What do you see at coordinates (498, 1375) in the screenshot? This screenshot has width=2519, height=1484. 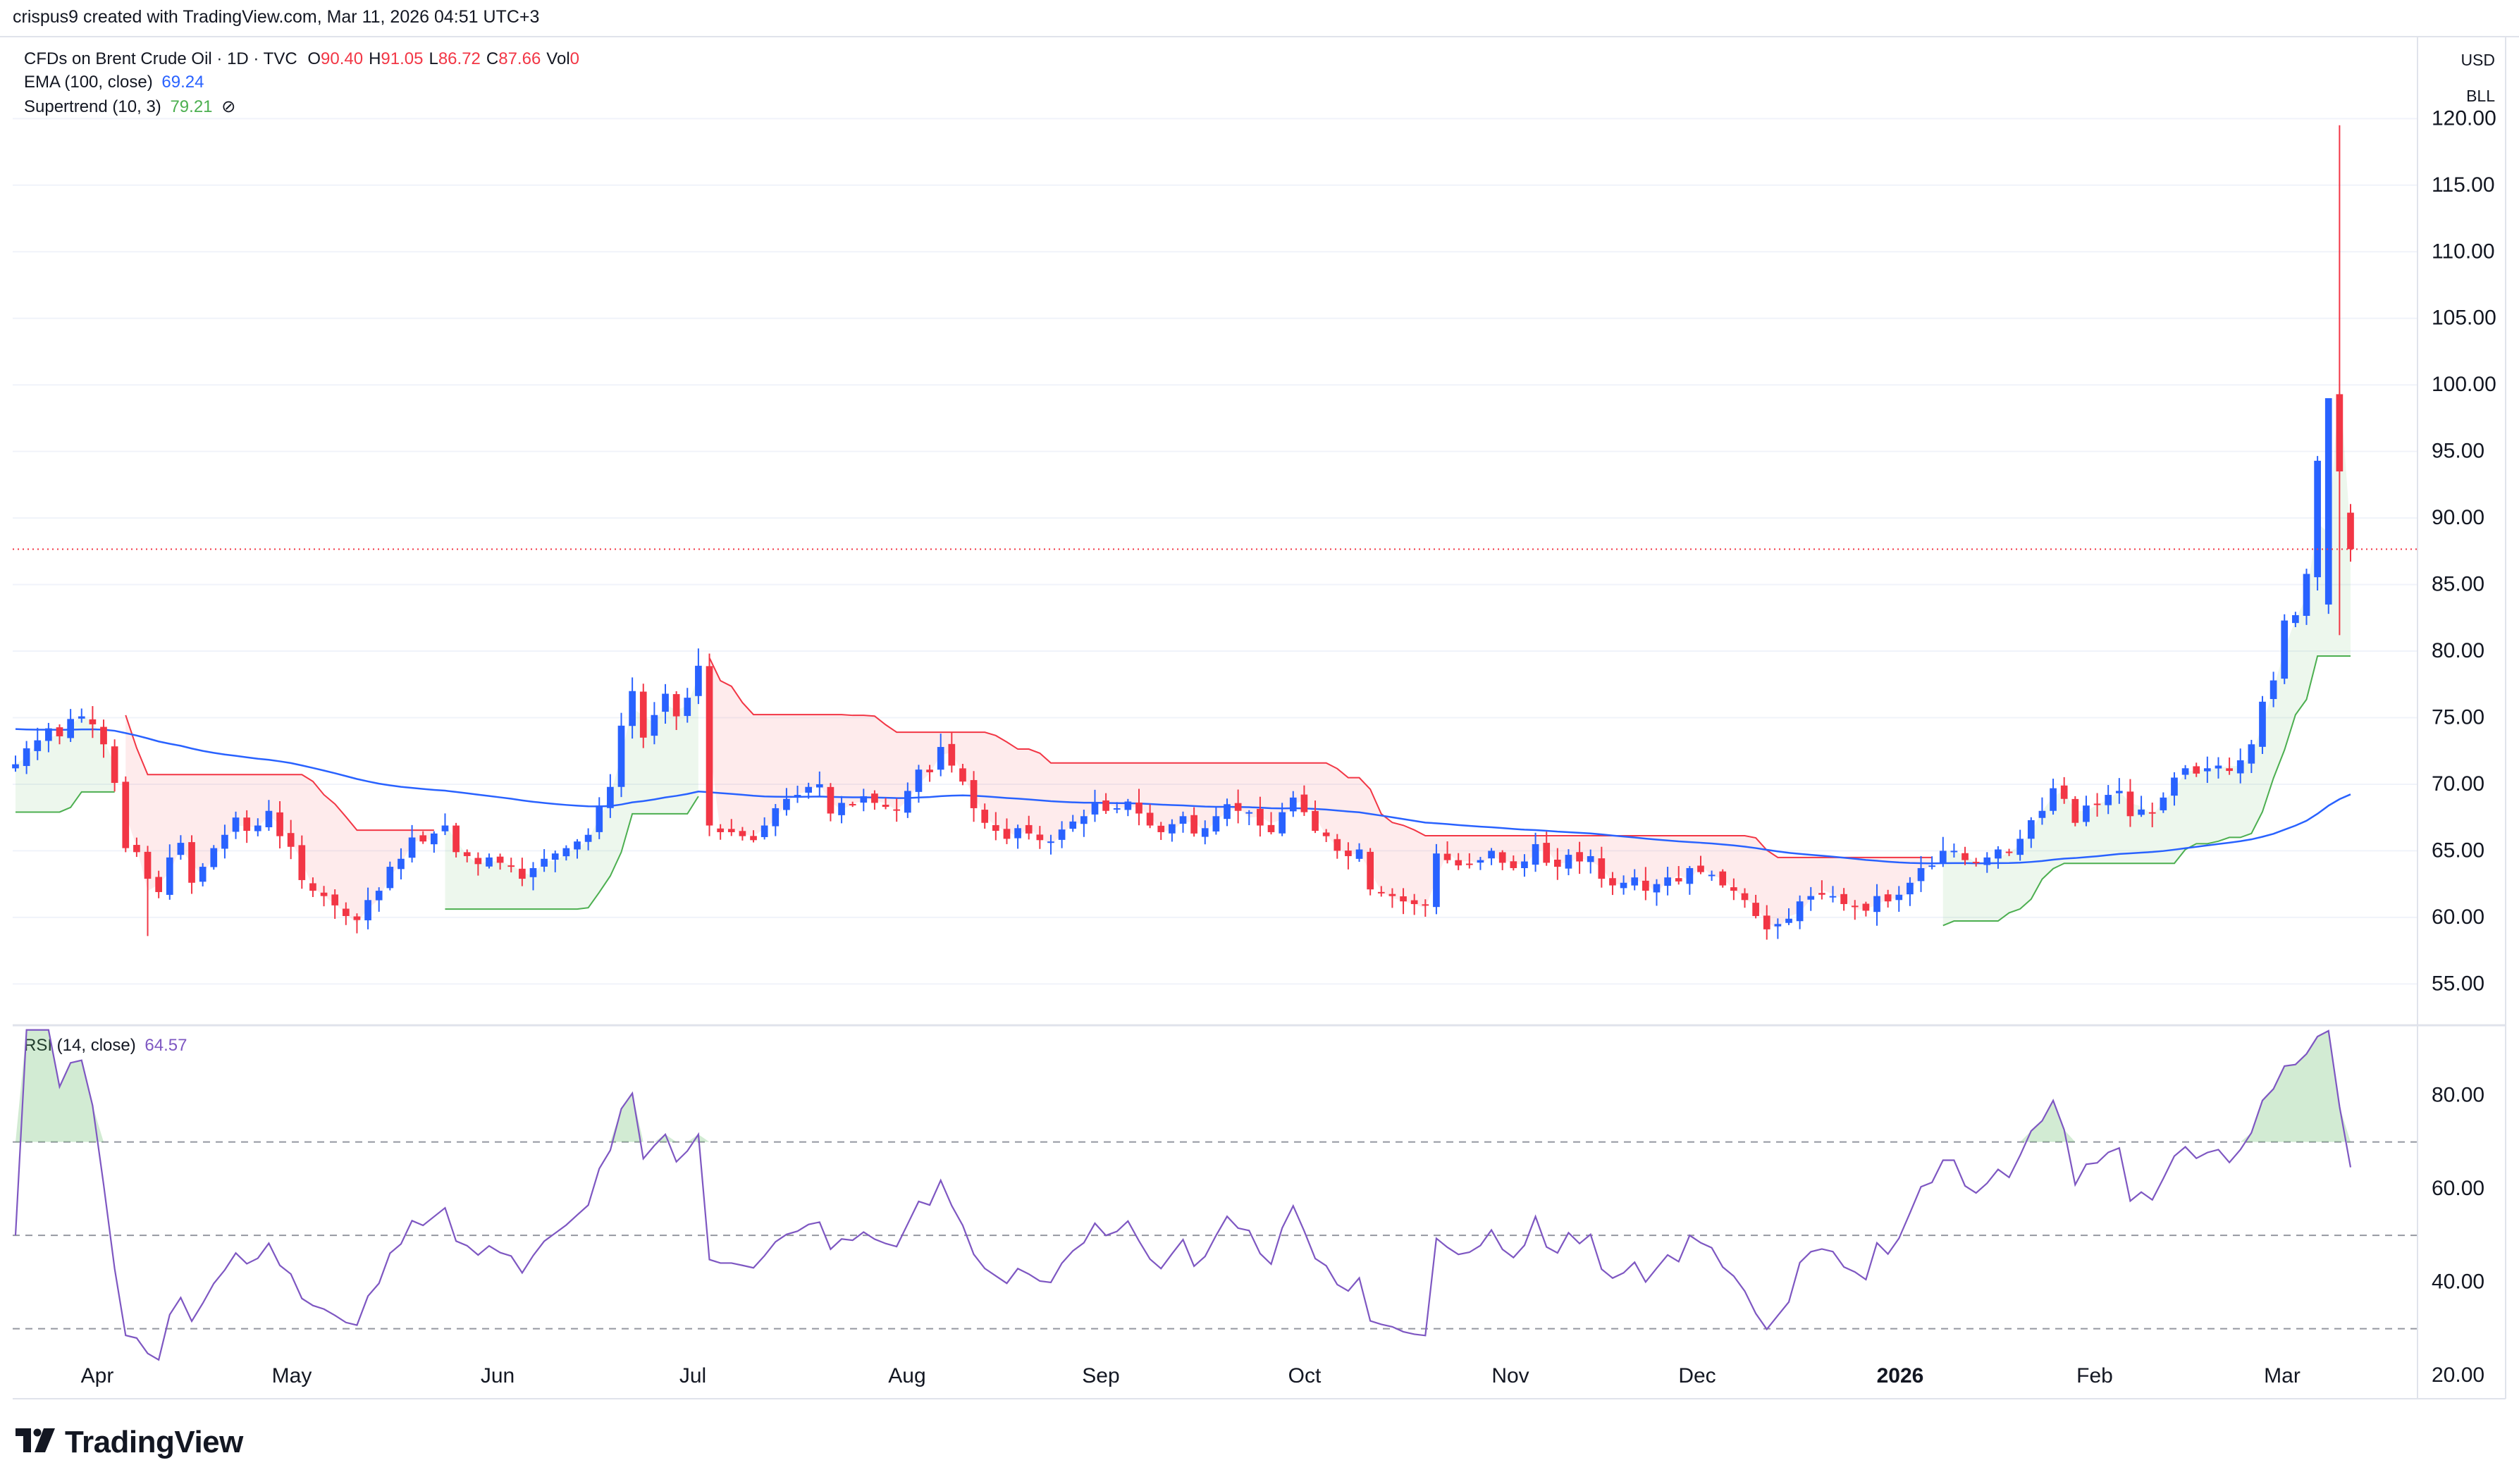 I see `x-tick-label: Jun` at bounding box center [498, 1375].